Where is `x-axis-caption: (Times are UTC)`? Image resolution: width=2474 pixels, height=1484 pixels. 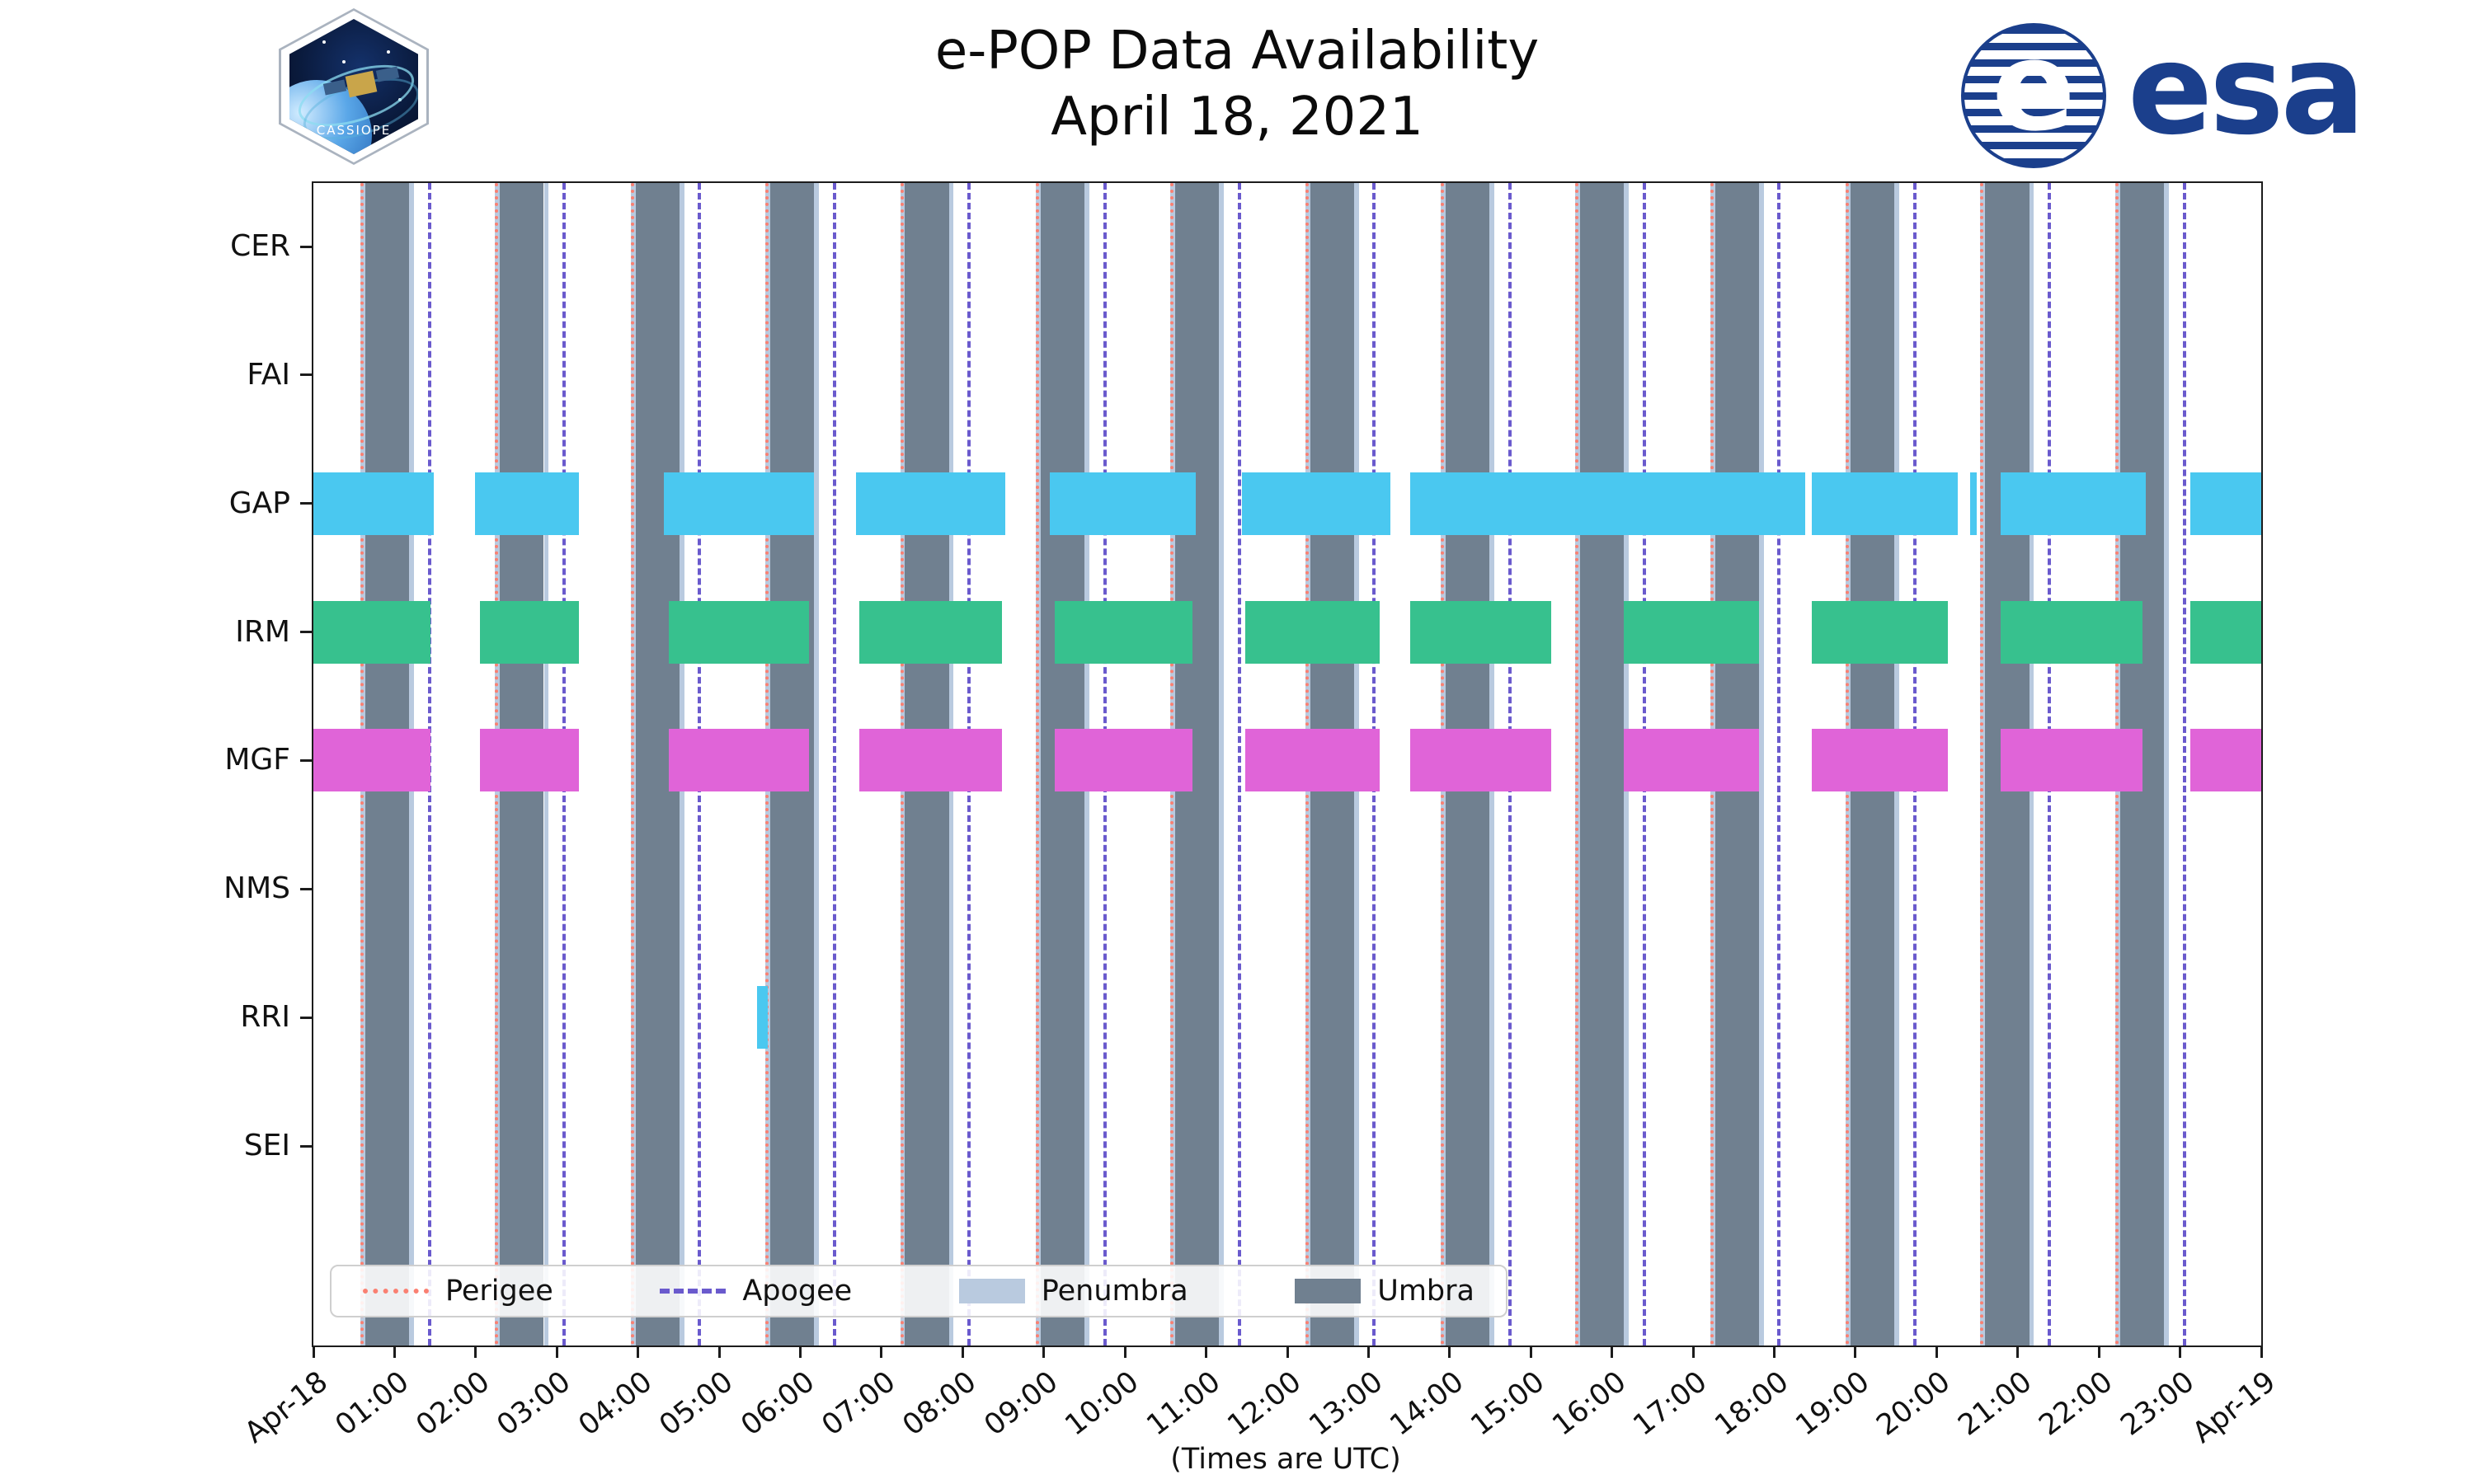 x-axis-caption: (Times are UTC) is located at coordinates (1285, 1459).